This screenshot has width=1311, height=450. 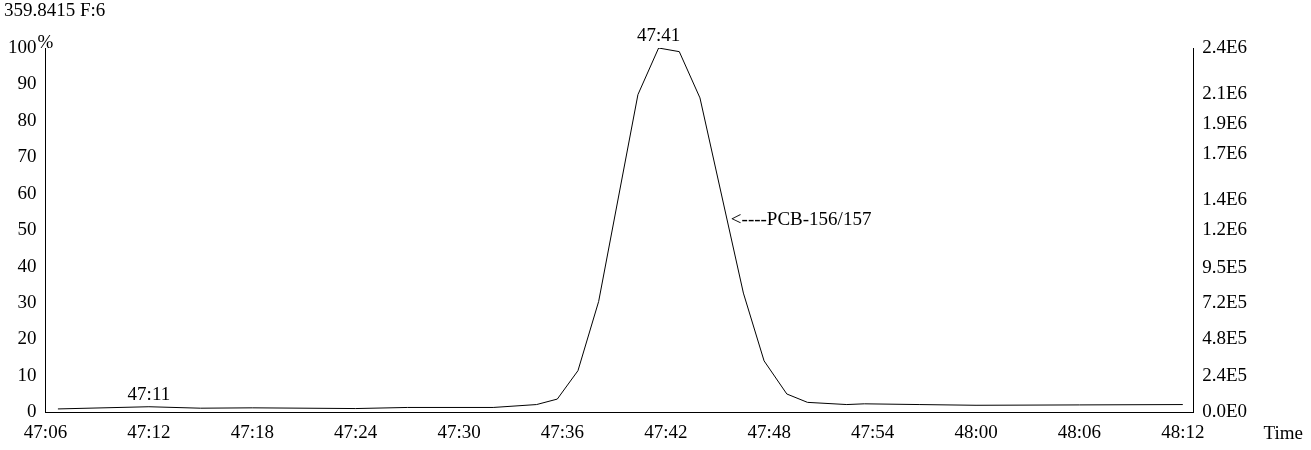 I want to click on y-tick-label: 60, so click(x=27, y=192).